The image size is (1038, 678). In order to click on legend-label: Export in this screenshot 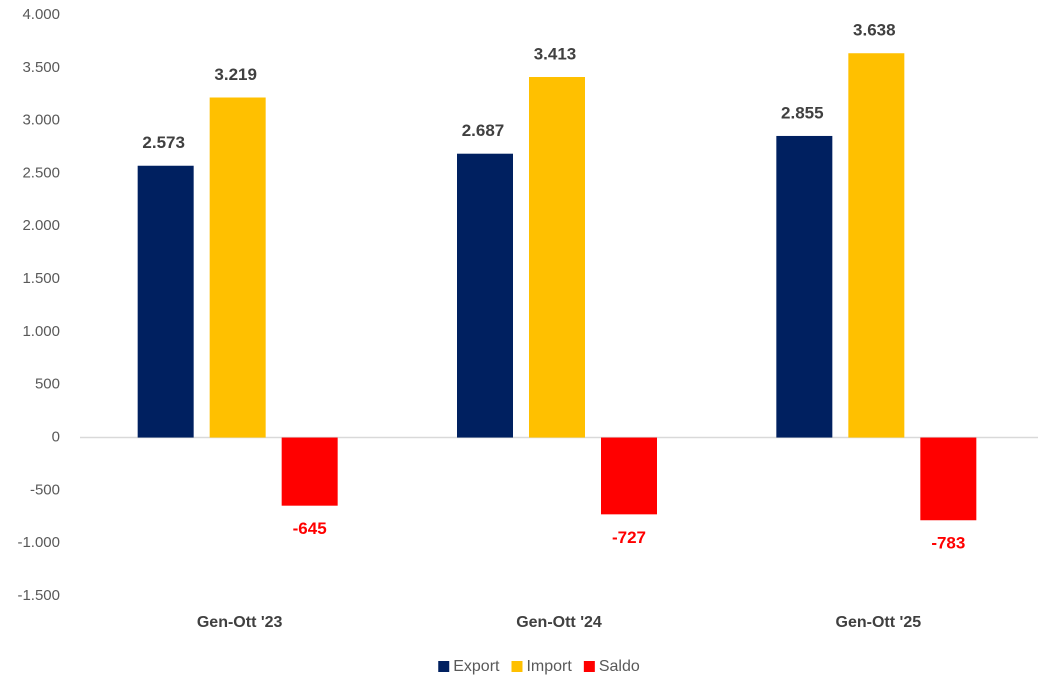, I will do `click(476, 666)`.